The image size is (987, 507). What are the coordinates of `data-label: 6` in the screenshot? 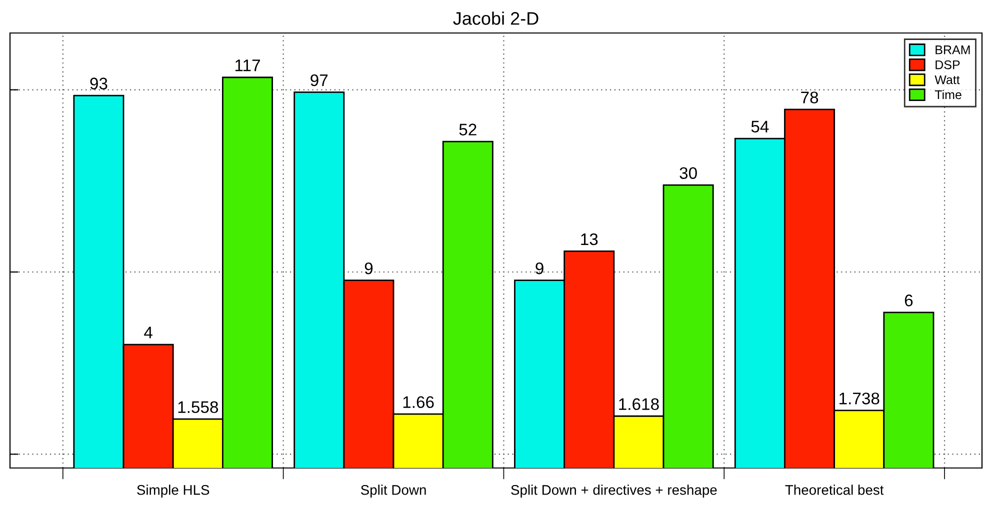 It's located at (908, 300).